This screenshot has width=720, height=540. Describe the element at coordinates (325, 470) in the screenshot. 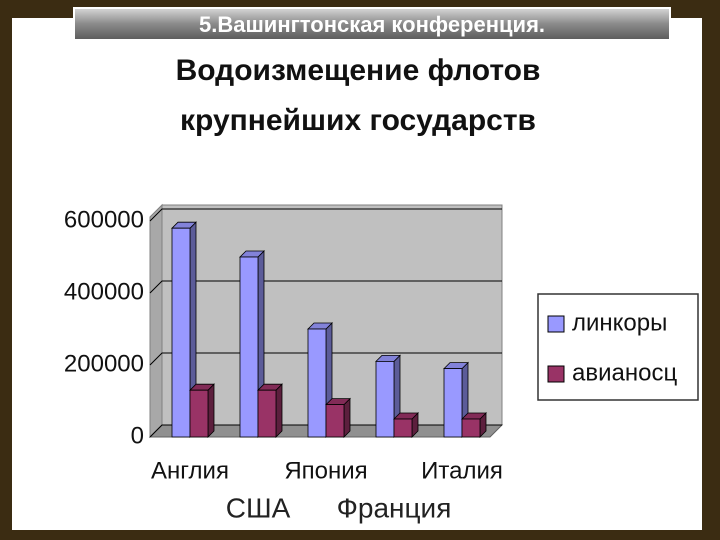

I see `x-tick-label: Япония` at that location.